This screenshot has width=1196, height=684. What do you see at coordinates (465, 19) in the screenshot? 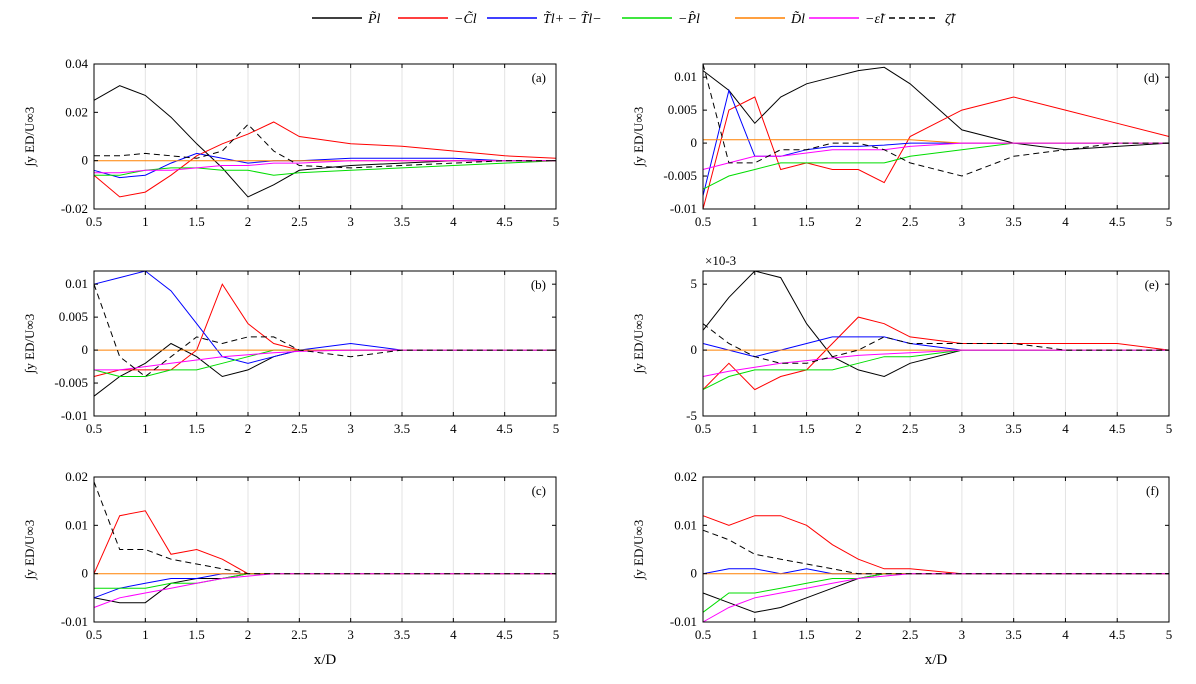
I see `legend-label: −C̃l` at bounding box center [465, 19].